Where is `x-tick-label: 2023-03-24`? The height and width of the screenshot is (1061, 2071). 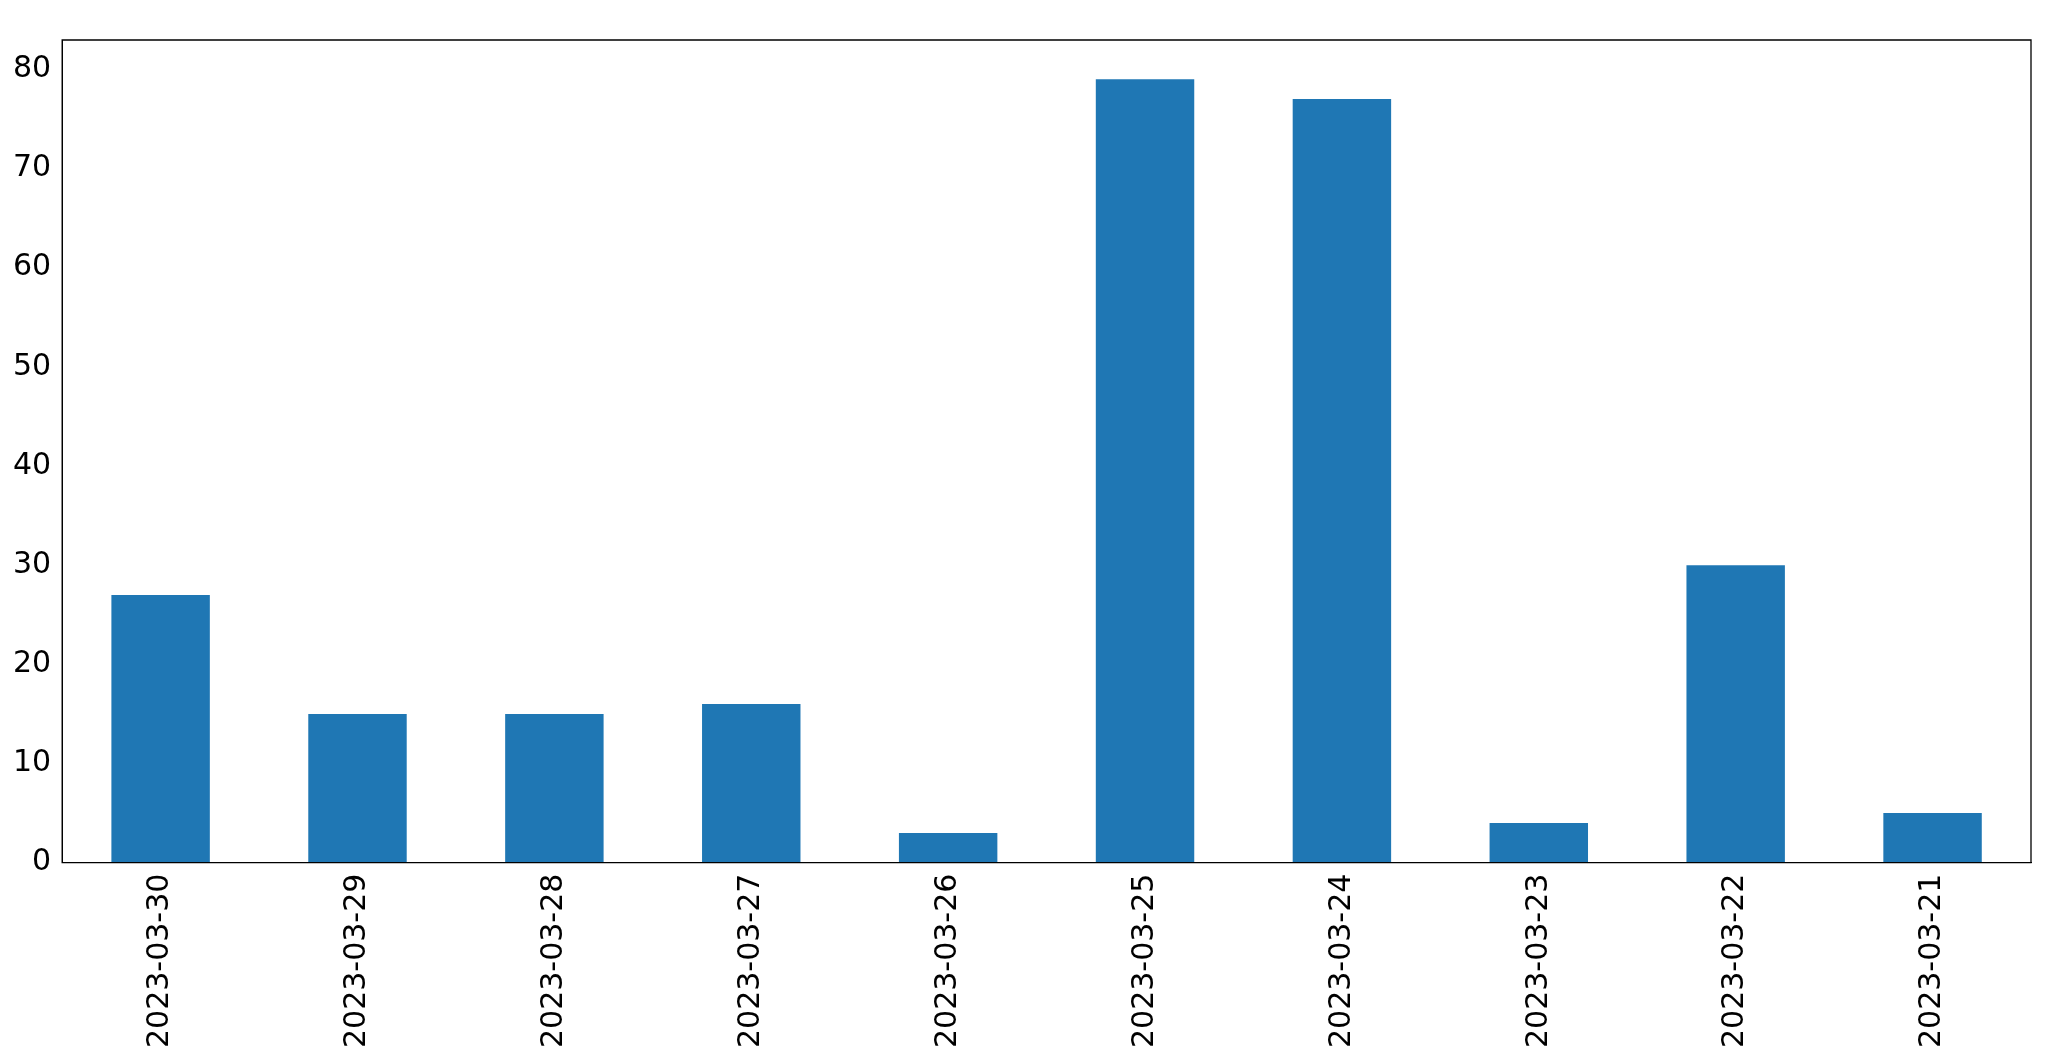 x-tick-label: 2023-03-24 is located at coordinates (1339, 961).